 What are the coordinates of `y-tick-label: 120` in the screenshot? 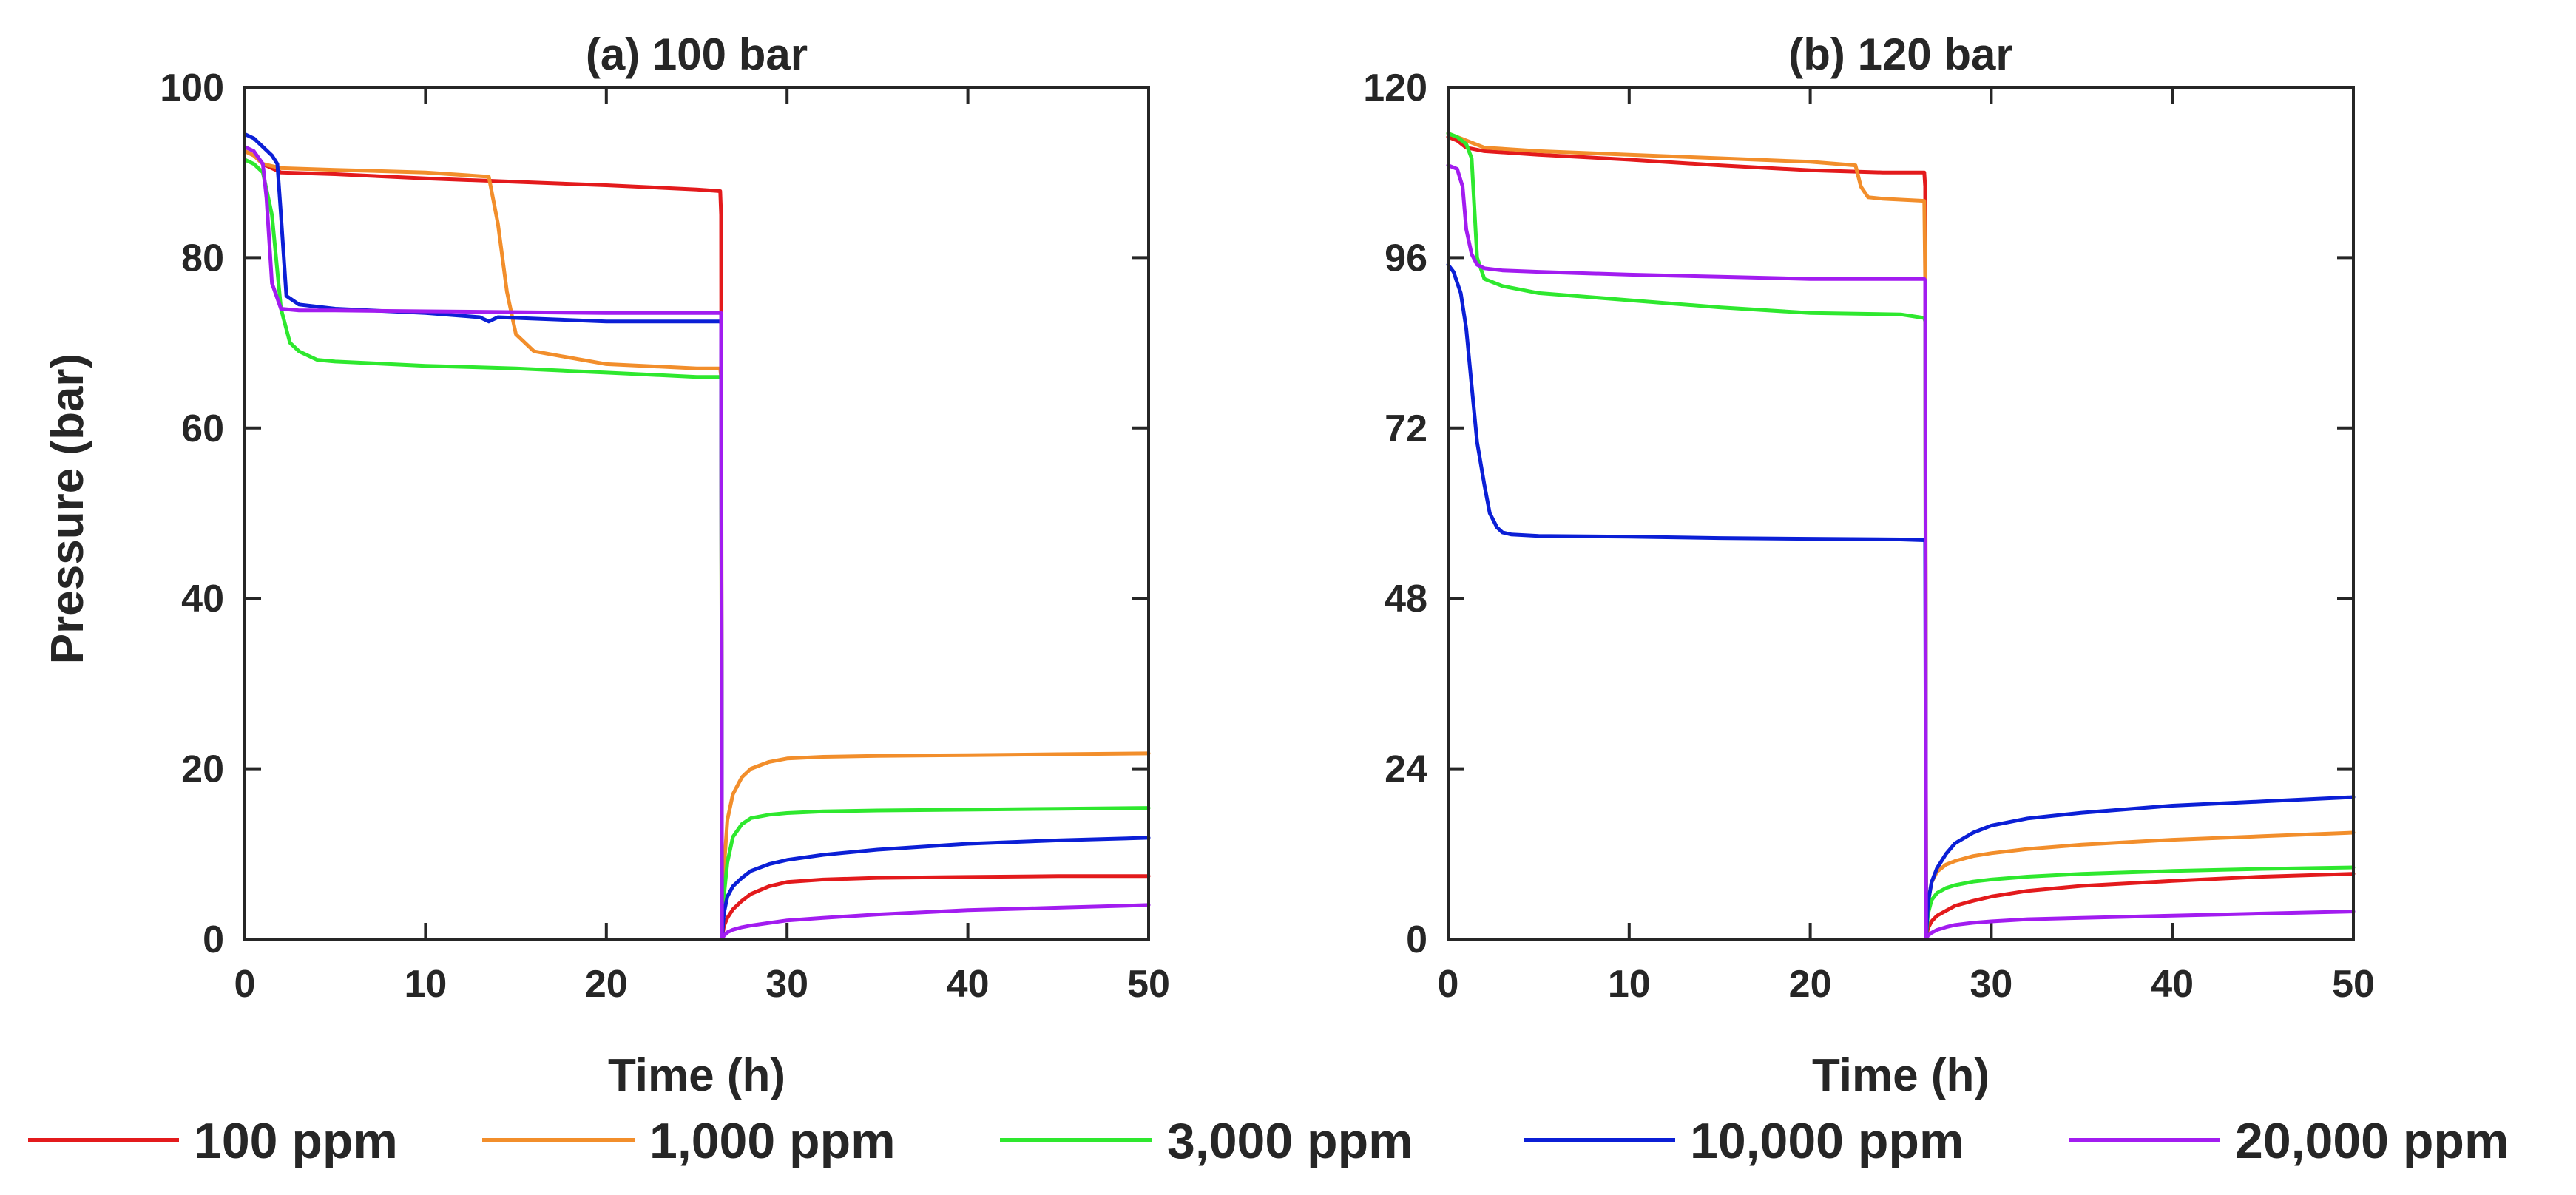 It's located at (1395, 88).